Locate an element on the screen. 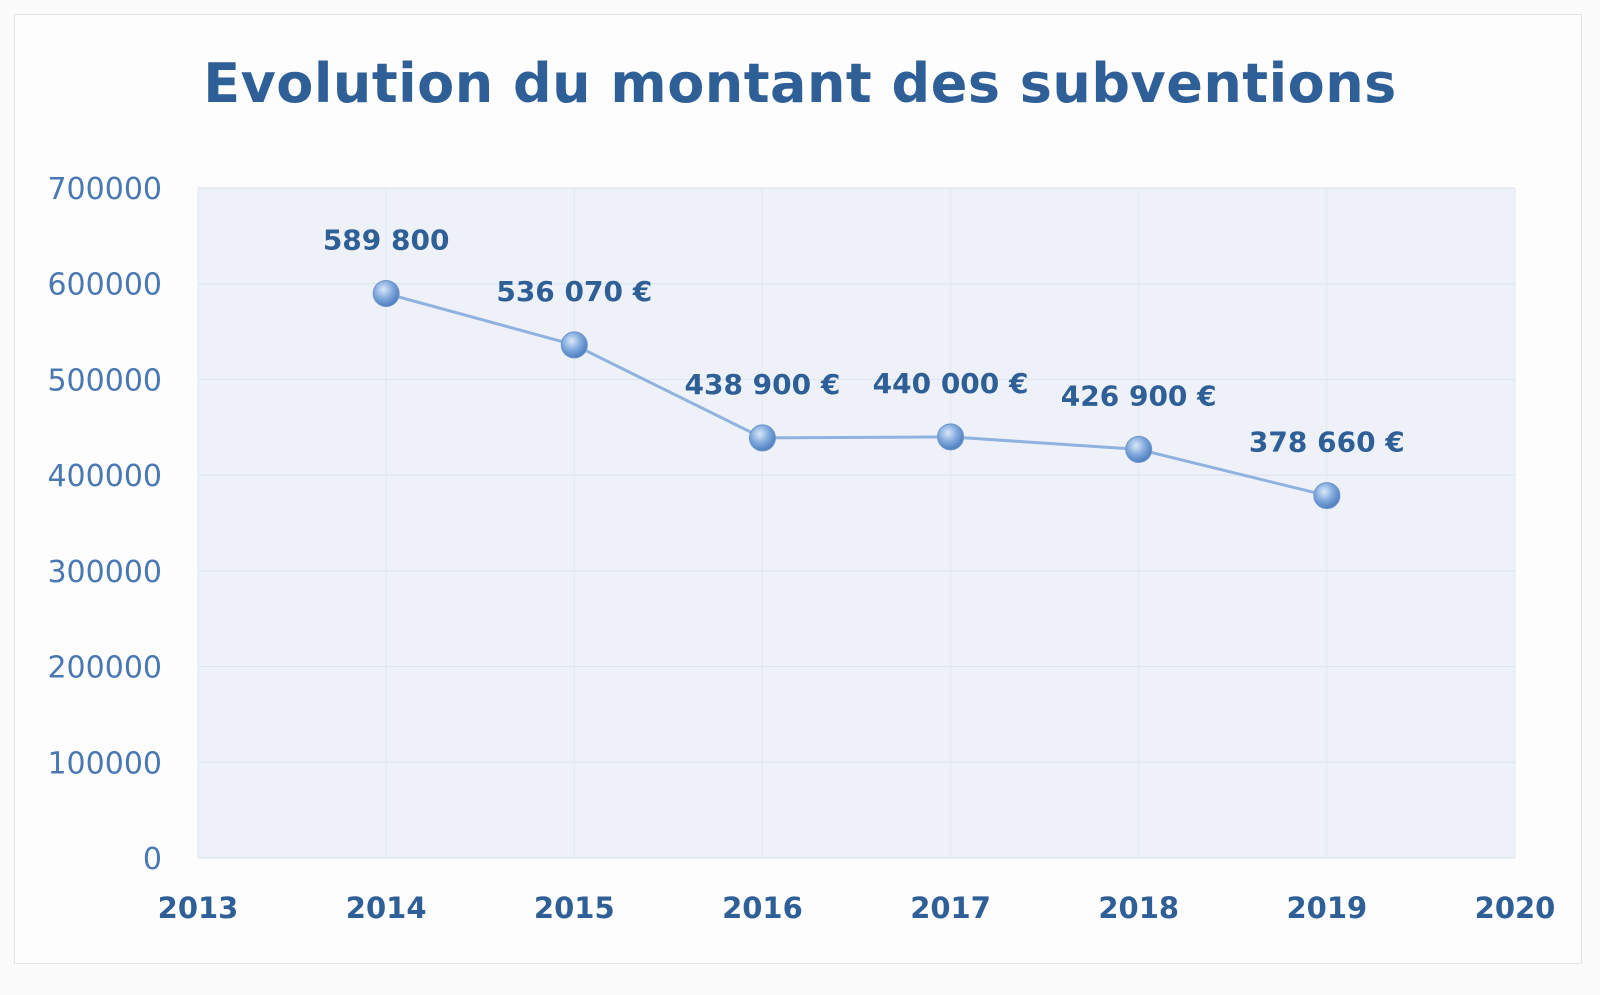  x-tick-label: 2017 is located at coordinates (950, 908).